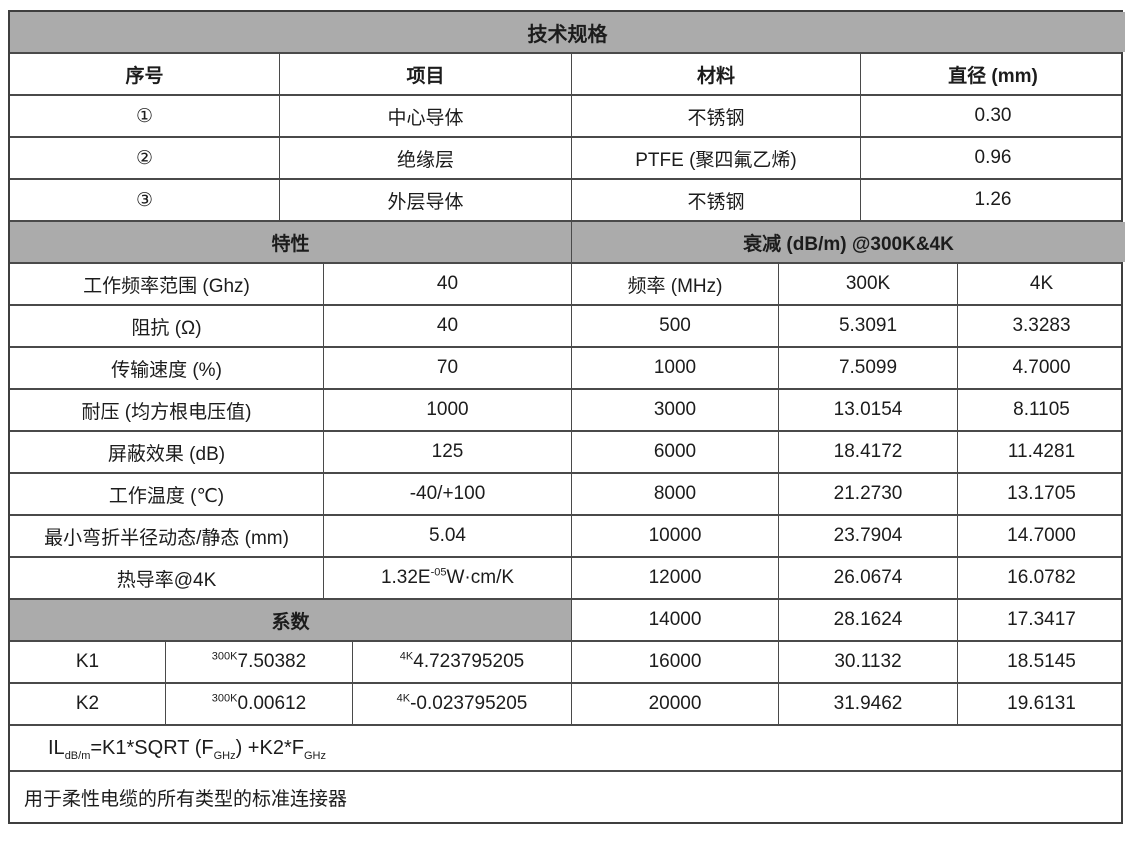 The height and width of the screenshot is (852, 1128). I want to click on char-label: 热导率@4K, so click(167, 578).